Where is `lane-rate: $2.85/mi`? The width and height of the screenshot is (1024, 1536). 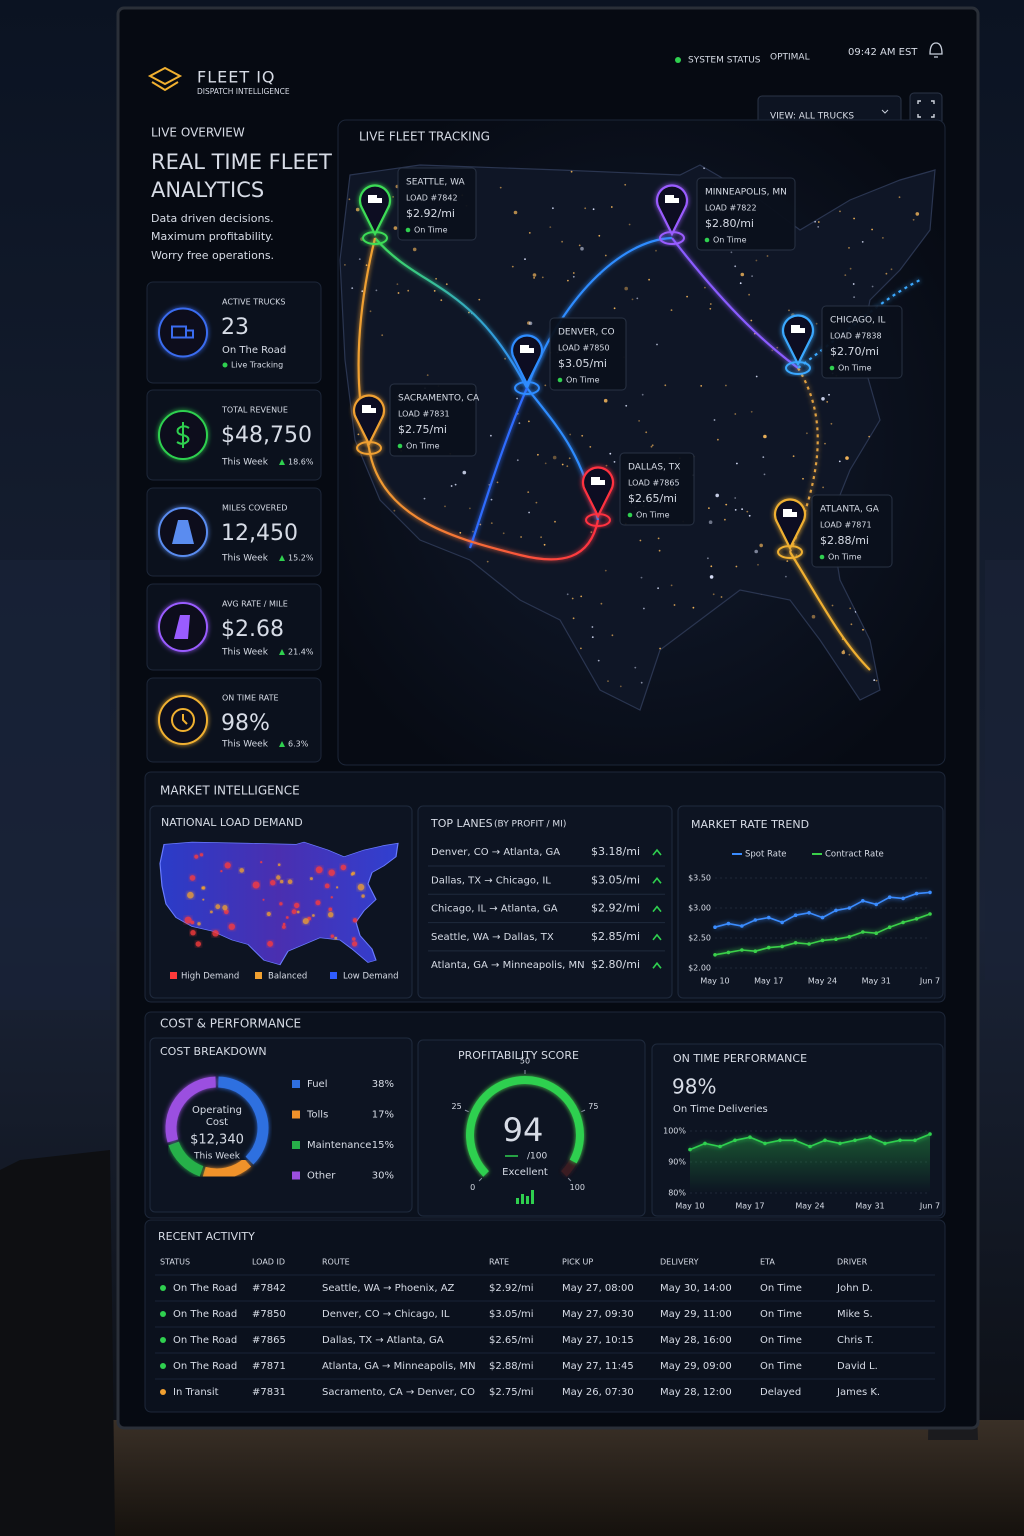
lane-rate: $2.85/mi is located at coordinates (615, 936).